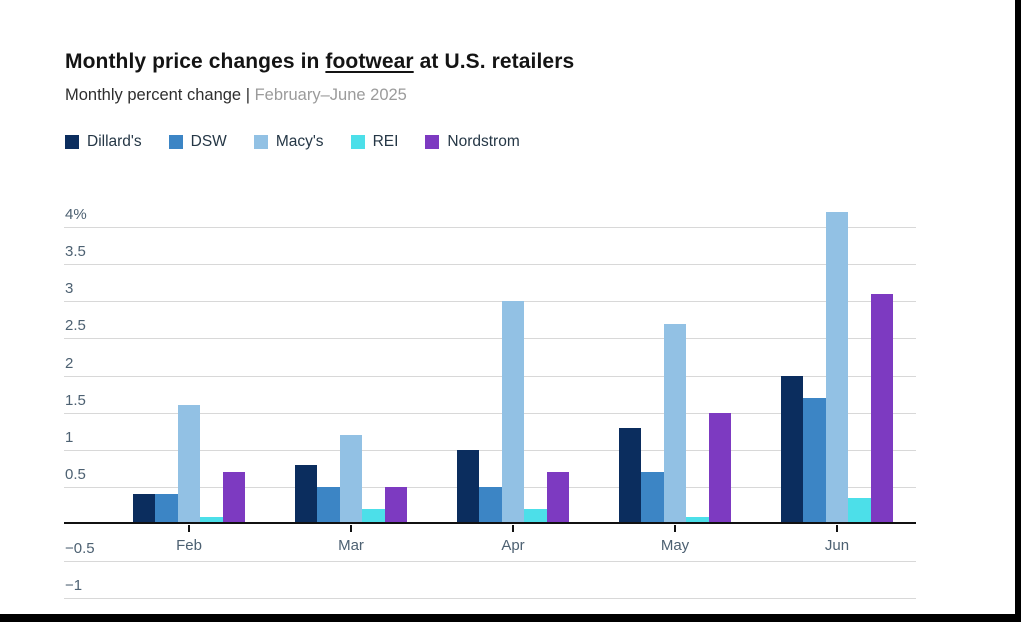 The width and height of the screenshot is (1021, 622). I want to click on legend-label: DSW, so click(208, 141).